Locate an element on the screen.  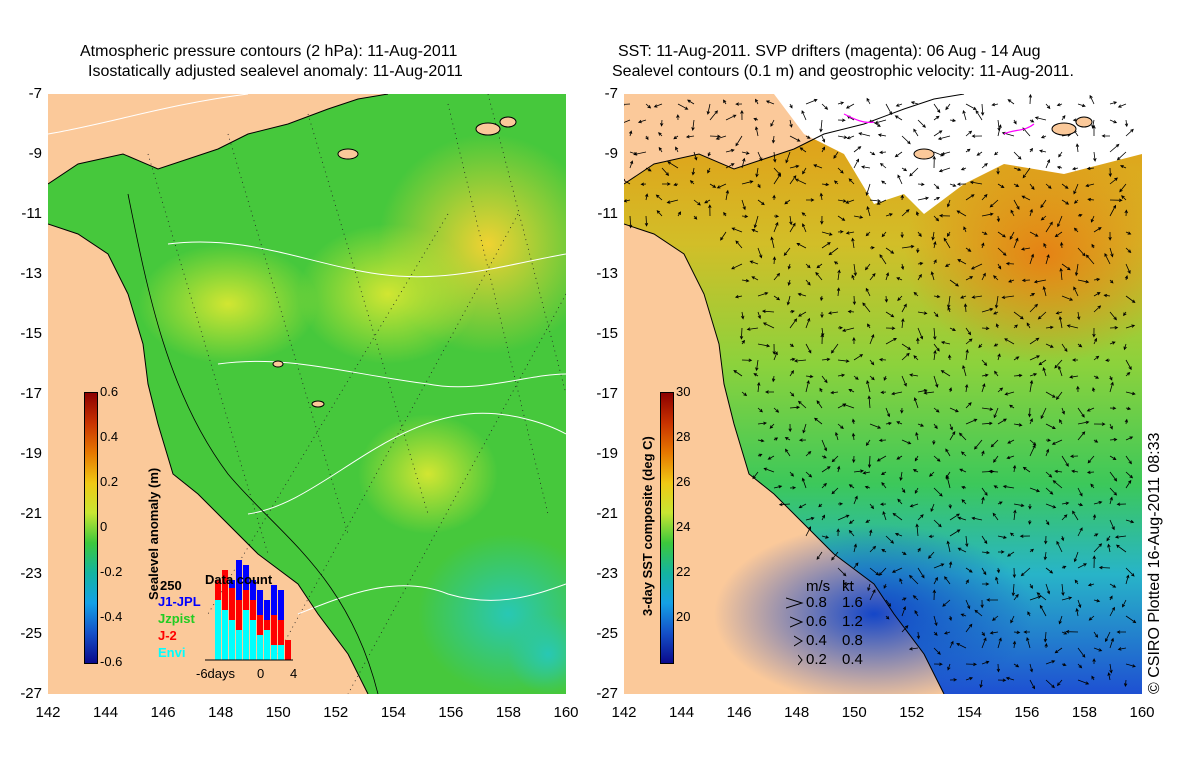
left-colorbar-label: Sealevel anomaly (m) is located at coordinates (153, 533).